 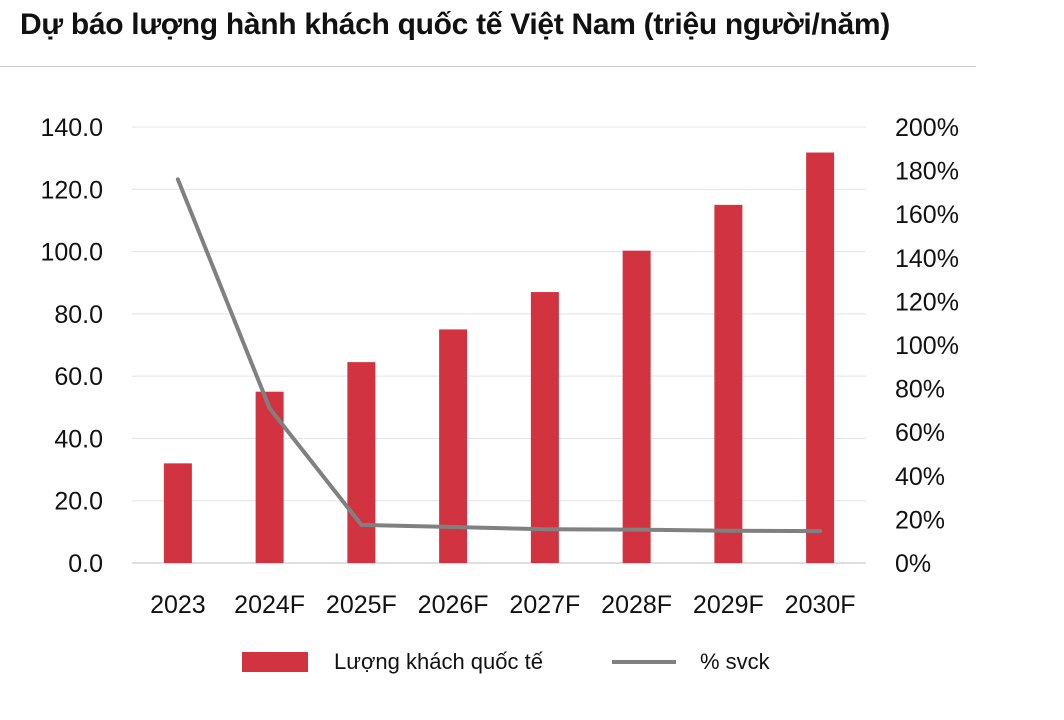 What do you see at coordinates (453, 446) in the screenshot?
I see `bar-2026F` at bounding box center [453, 446].